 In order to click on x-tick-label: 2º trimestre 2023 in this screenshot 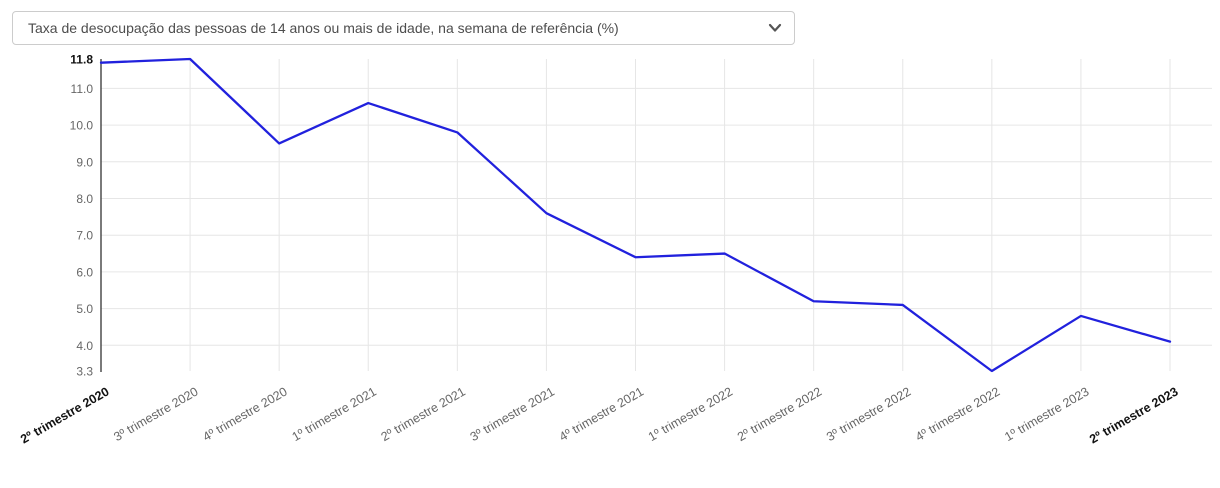, I will do `click(1133, 415)`.